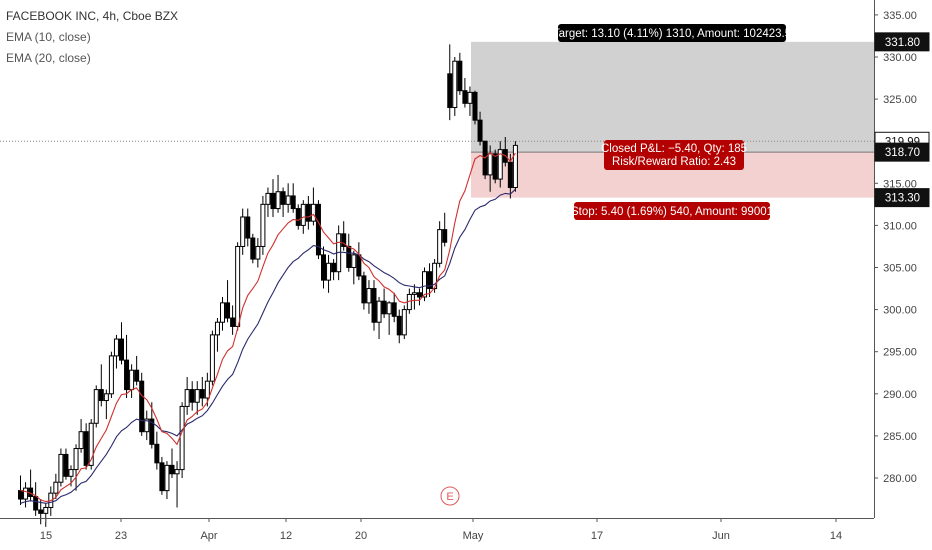 The width and height of the screenshot is (932, 550). Describe the element at coordinates (721, 536) in the screenshot. I see `time-tick-label: Jun` at that location.